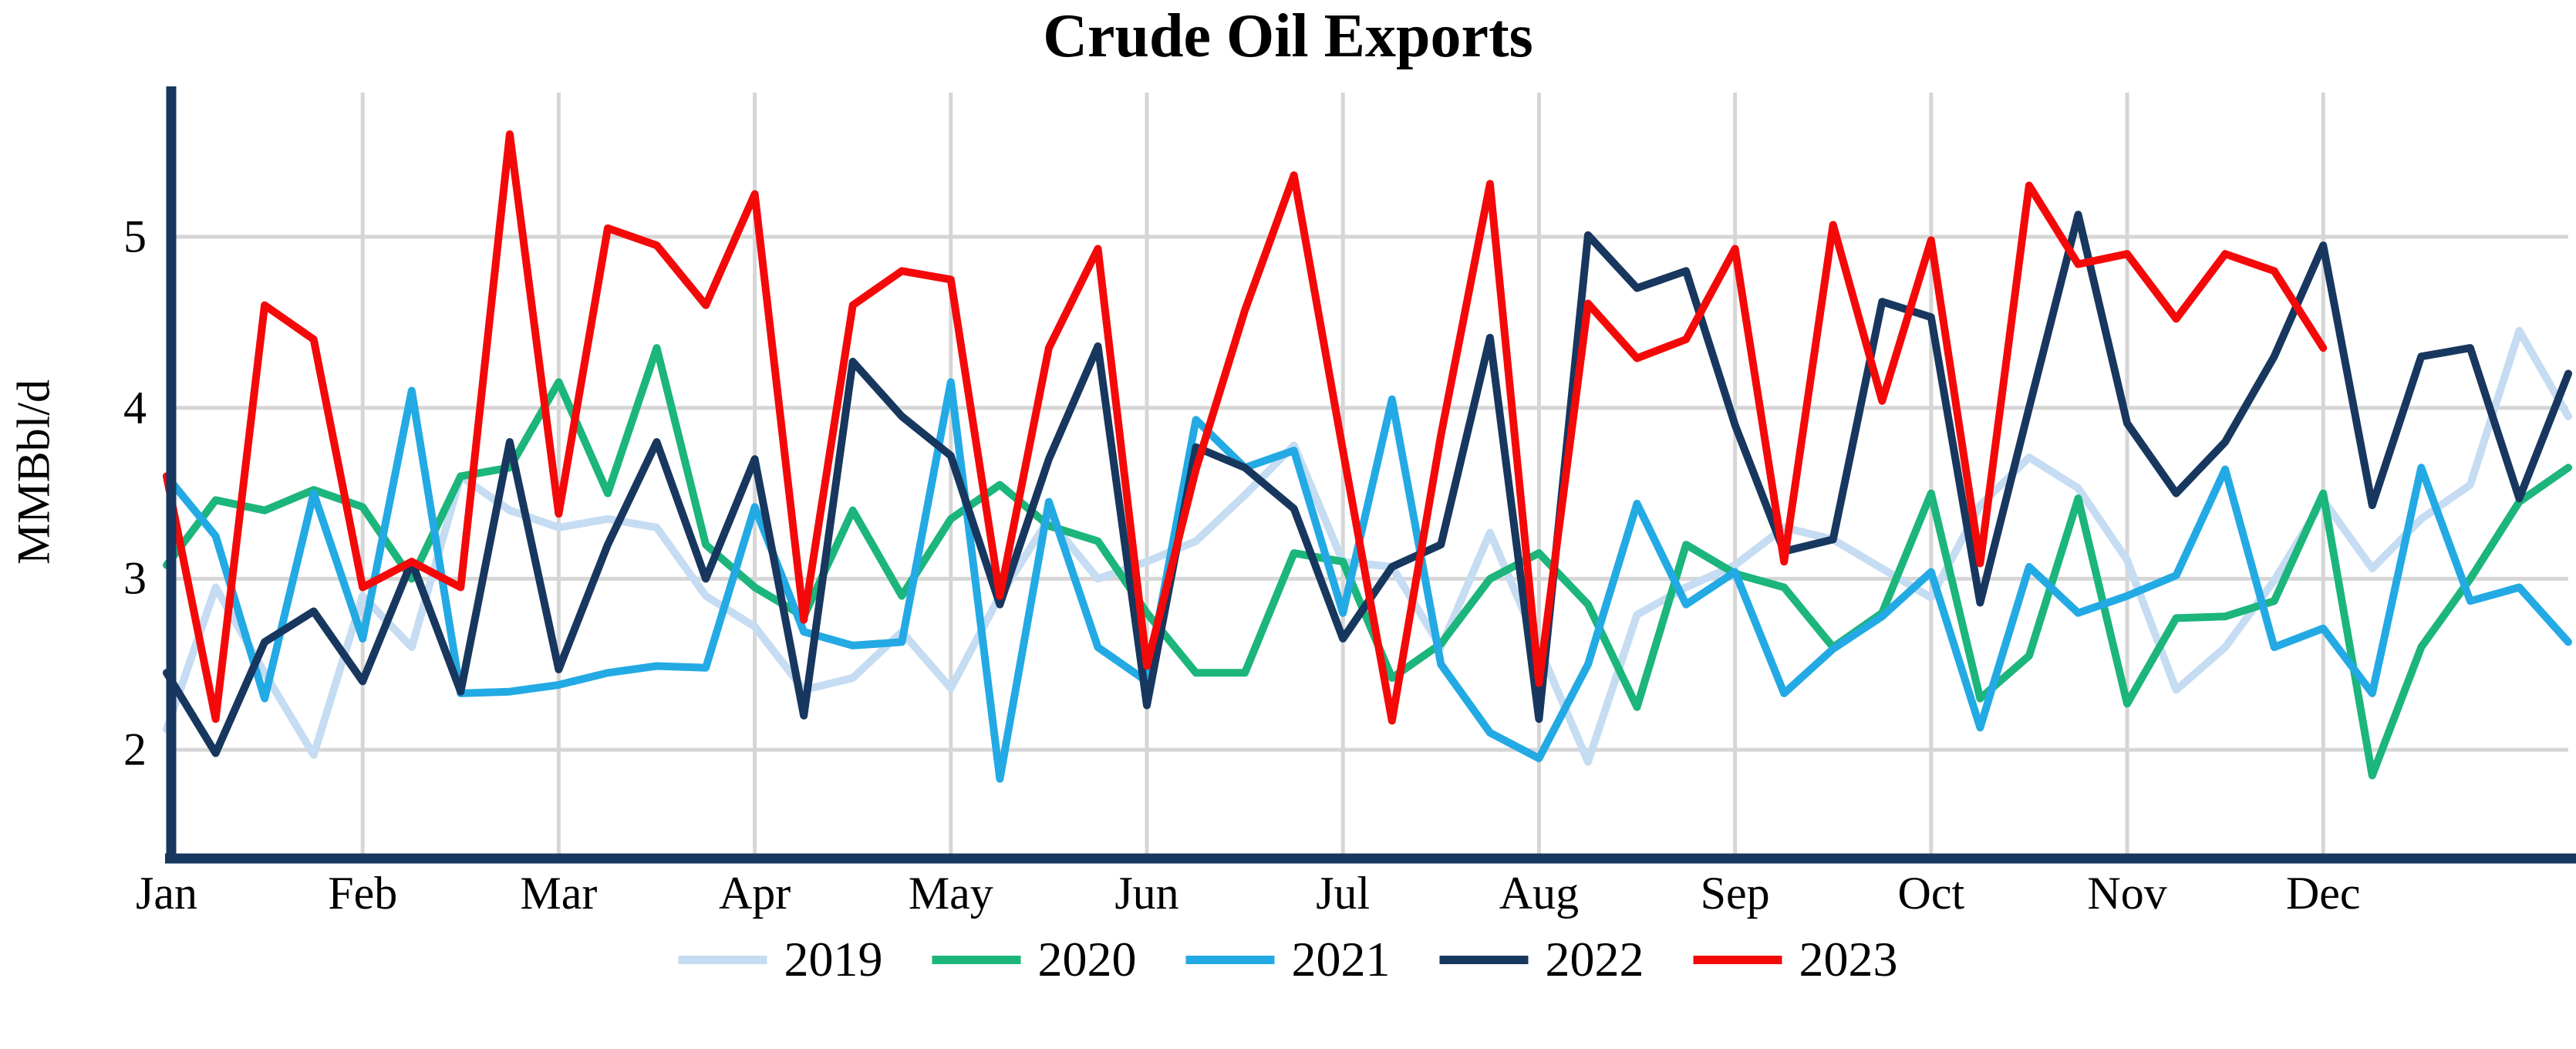  I want to click on y-tick-label: 4, so click(135, 407).